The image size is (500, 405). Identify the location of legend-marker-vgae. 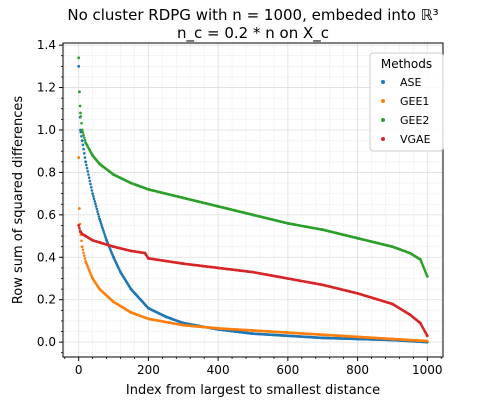
(383, 139).